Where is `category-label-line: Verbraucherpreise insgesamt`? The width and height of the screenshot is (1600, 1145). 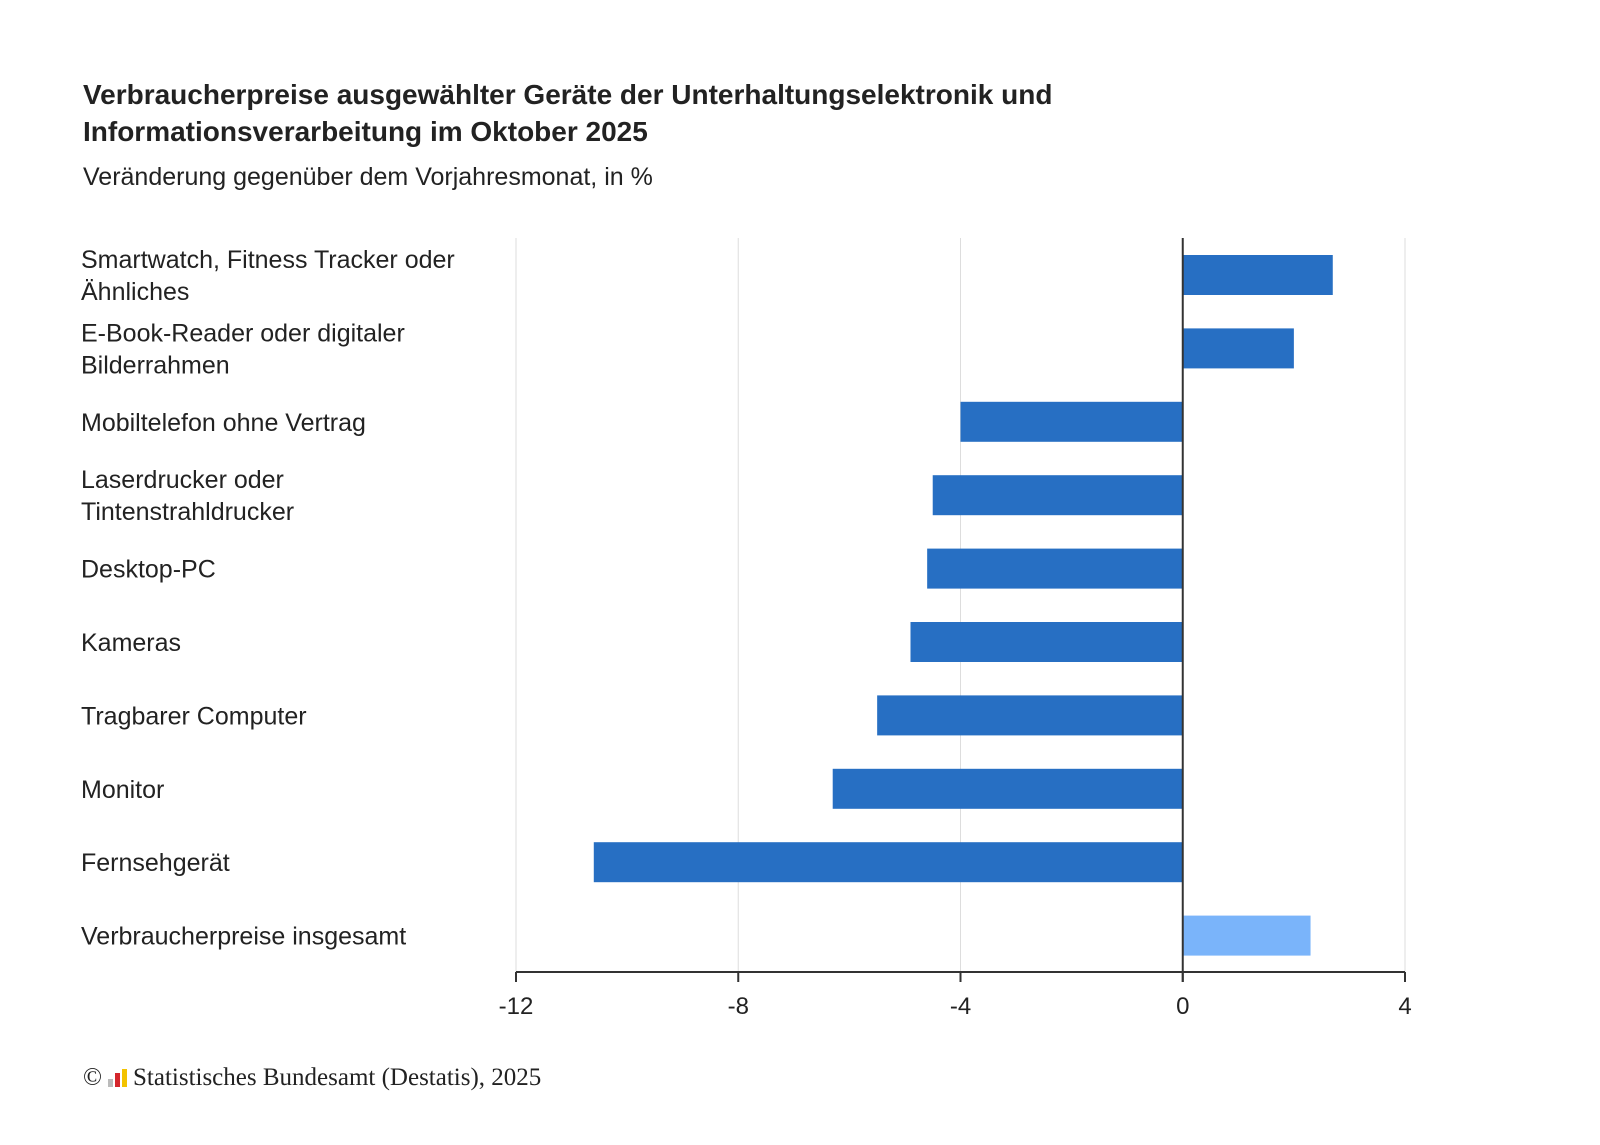 category-label-line: Verbraucherpreise insgesamt is located at coordinates (243, 937).